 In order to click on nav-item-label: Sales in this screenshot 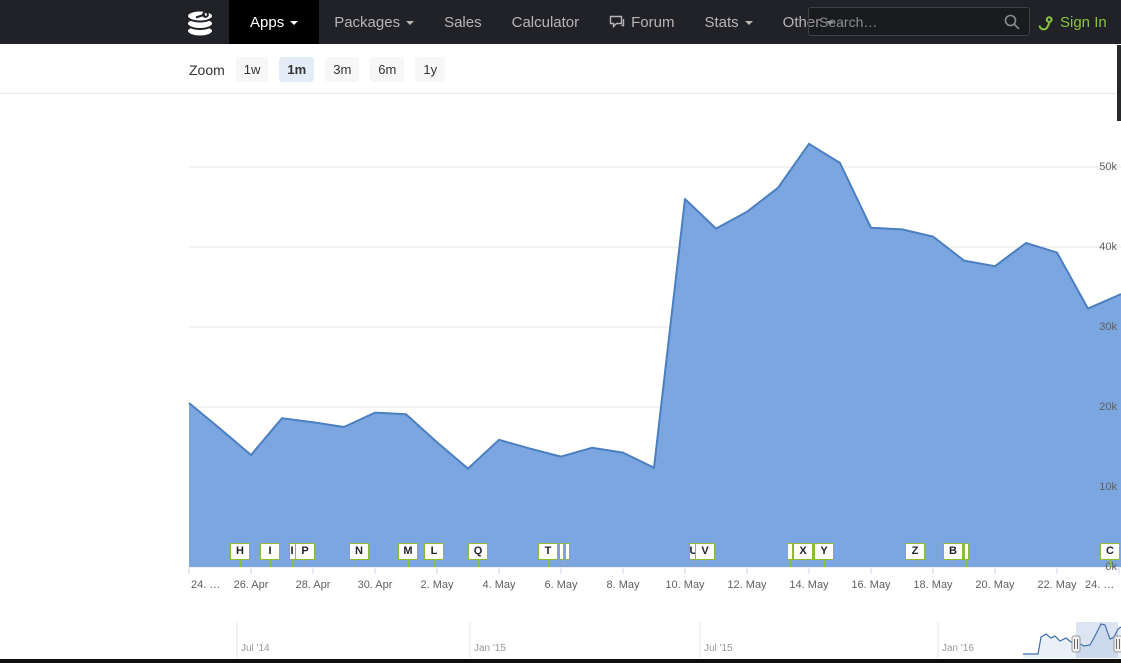, I will do `click(463, 22)`.